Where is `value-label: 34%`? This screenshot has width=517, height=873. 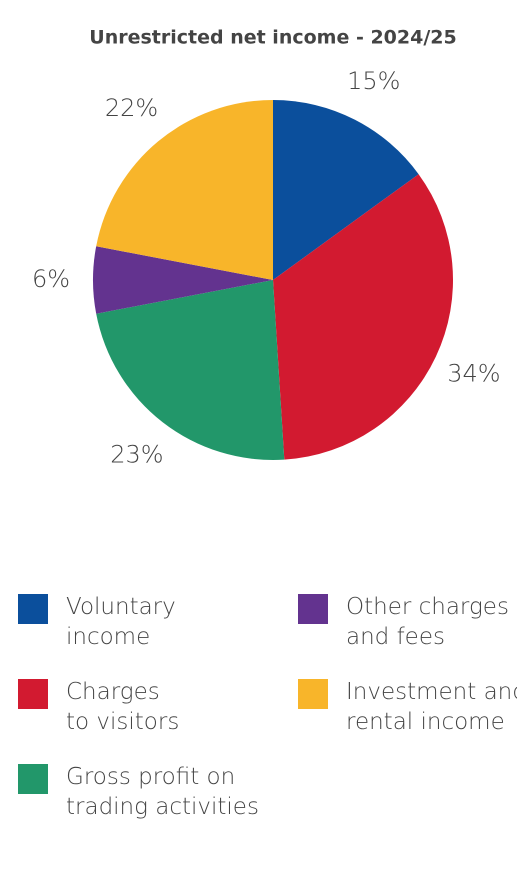
value-label: 34% is located at coordinates (473, 374).